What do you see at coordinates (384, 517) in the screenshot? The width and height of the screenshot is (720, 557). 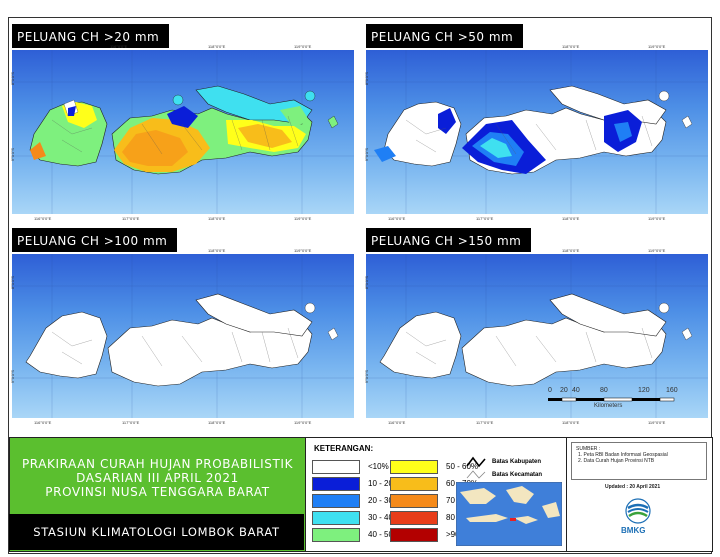 I see `legend-label: 30 - 40%` at bounding box center [384, 517].